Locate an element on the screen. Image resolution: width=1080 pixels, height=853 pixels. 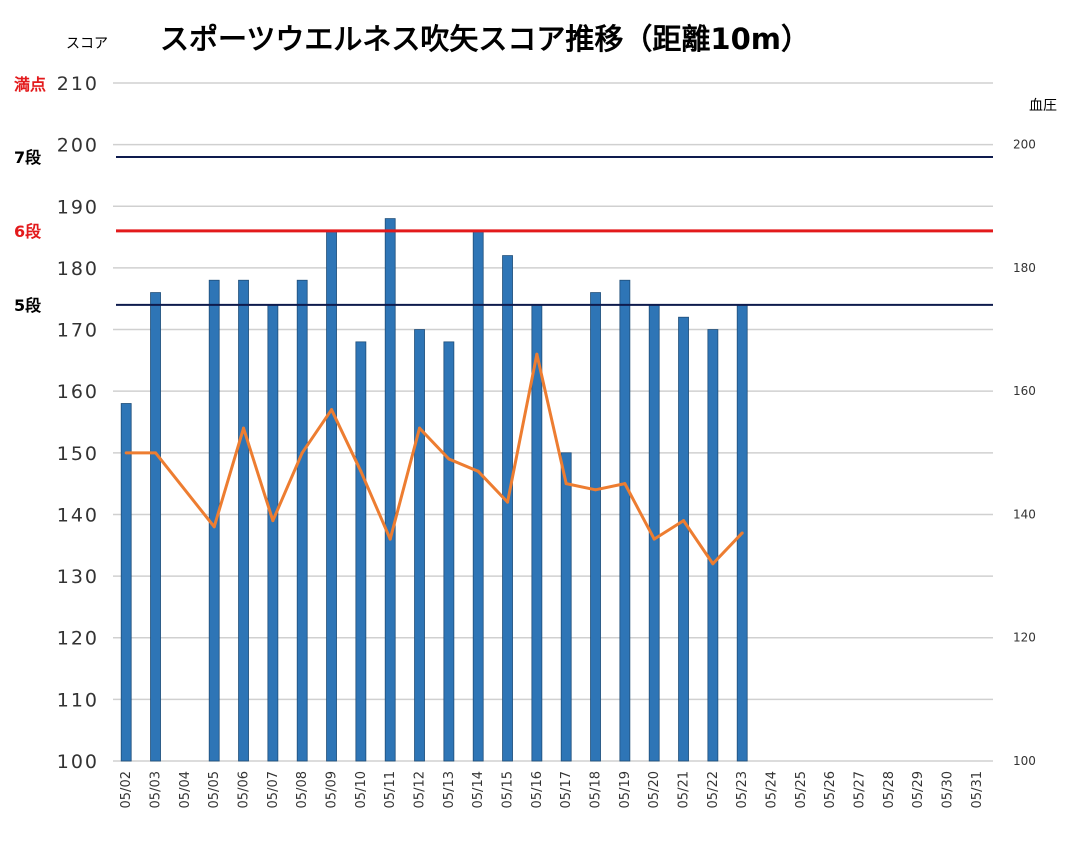
x-tick-label: 05/31 is located at coordinates (977, 789).